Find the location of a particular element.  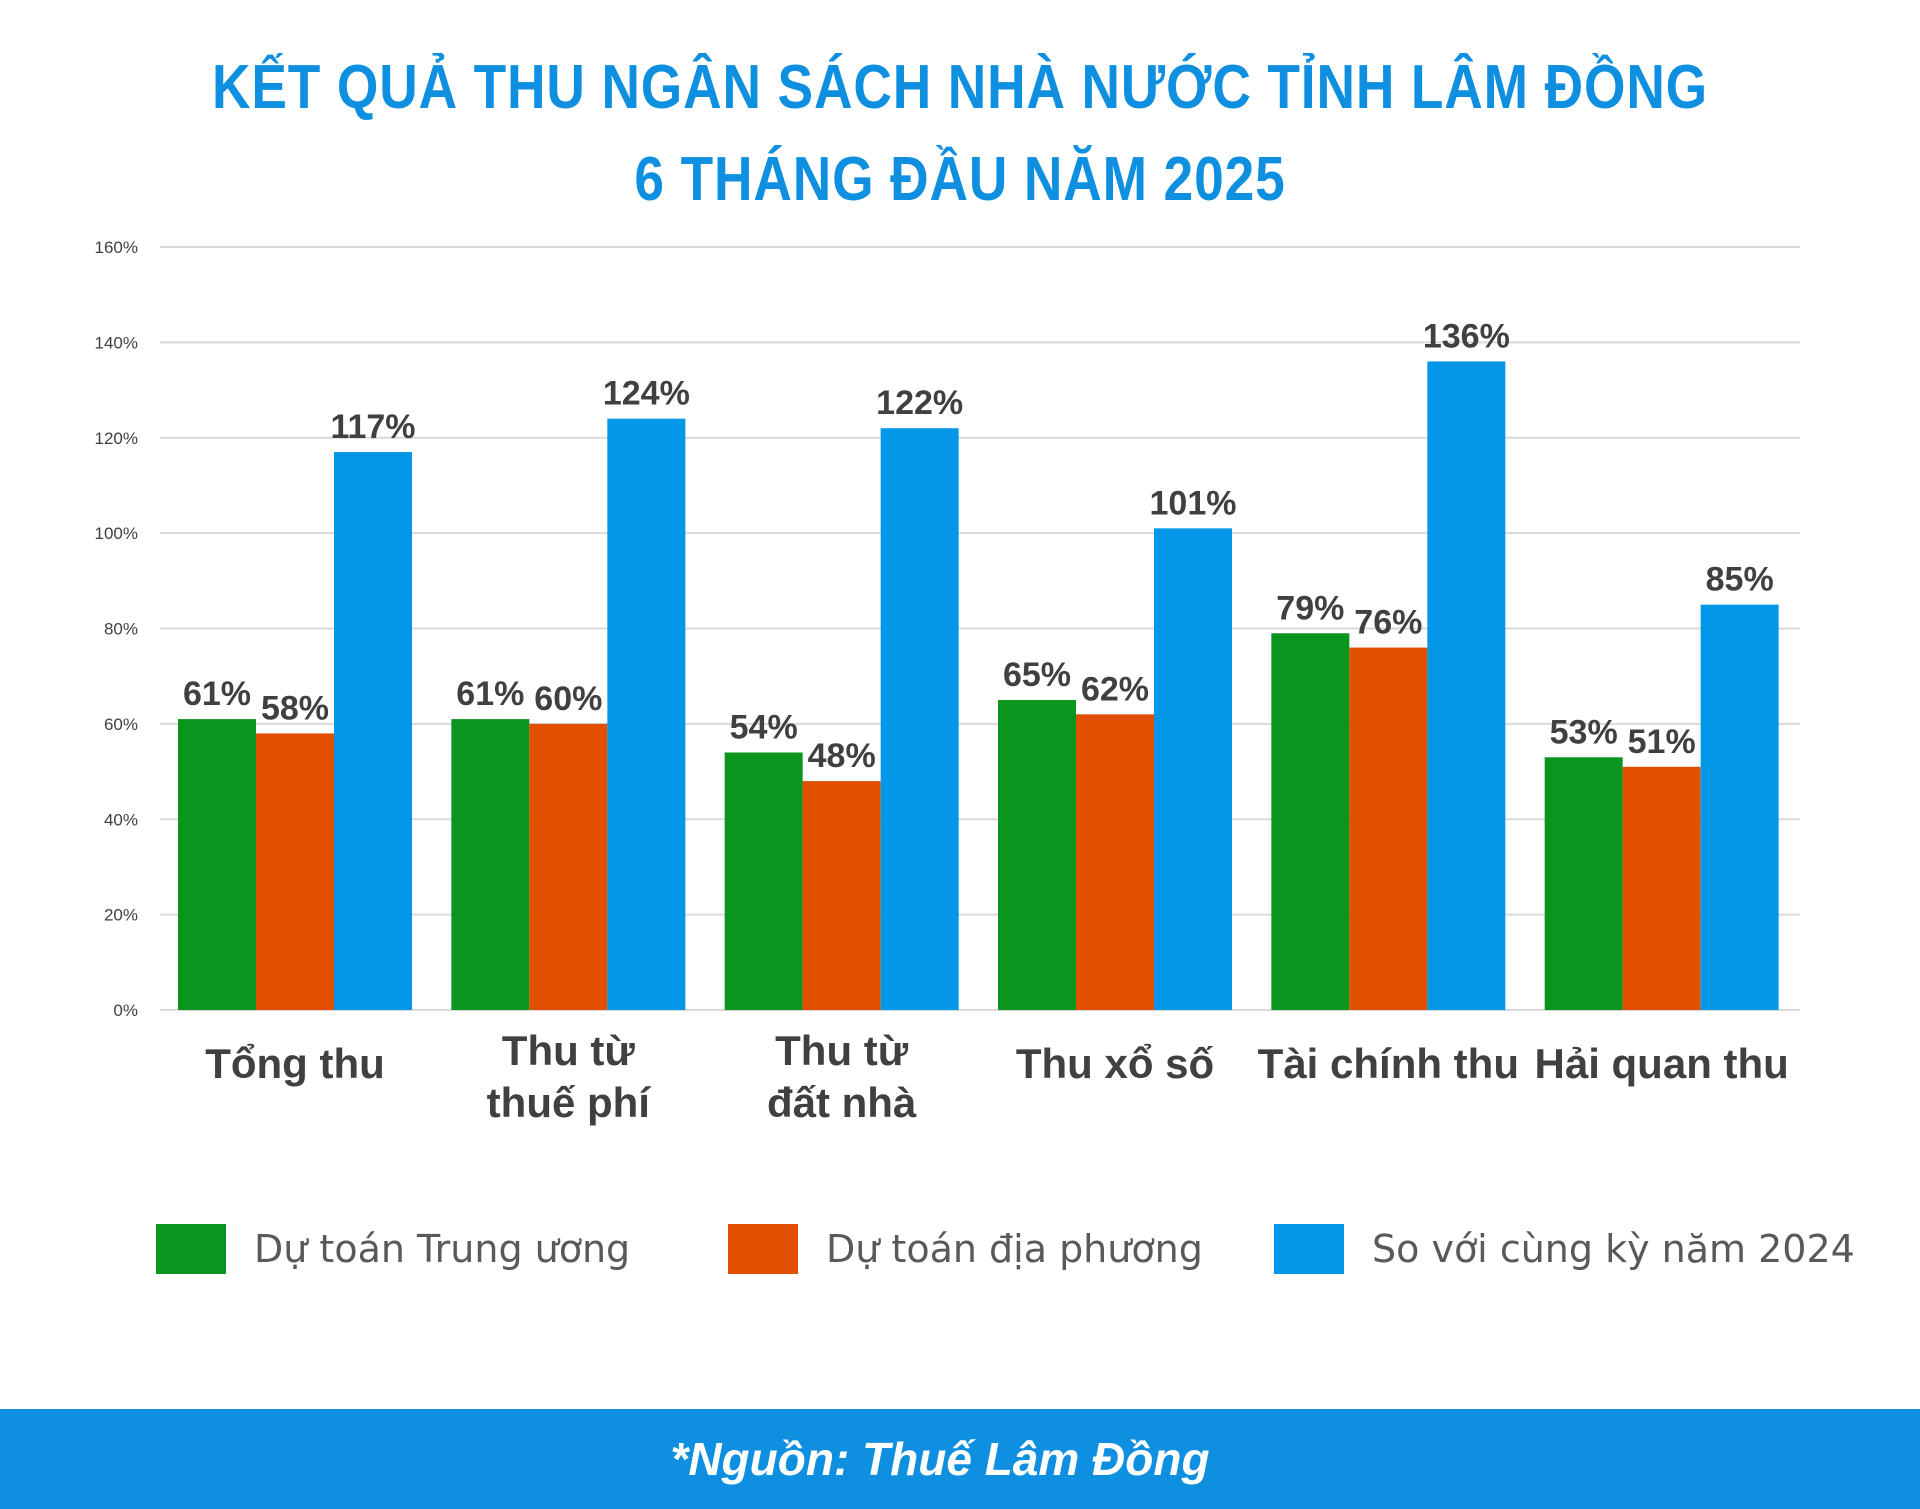

x-tick-label: Hải quan thu is located at coordinates (1662, 1063).